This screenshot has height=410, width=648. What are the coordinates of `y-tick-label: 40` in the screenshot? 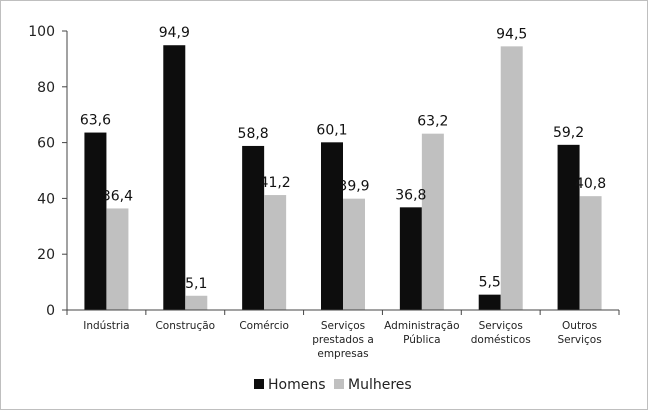 It's located at (46, 199).